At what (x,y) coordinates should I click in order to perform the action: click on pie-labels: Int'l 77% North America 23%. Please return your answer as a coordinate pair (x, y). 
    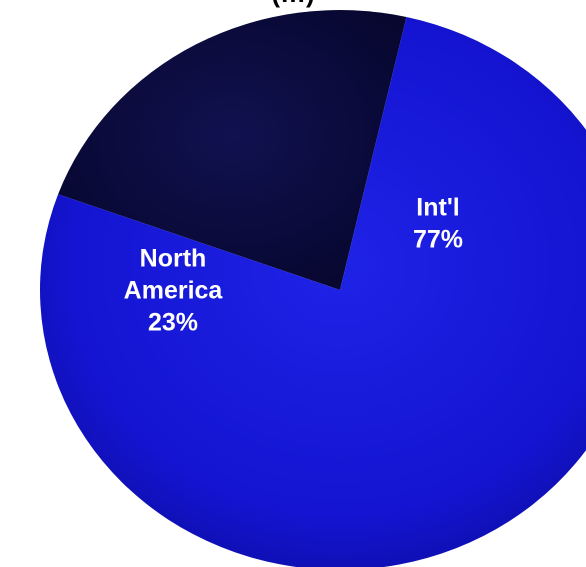
    Looking at the image, I should click on (293, 265).